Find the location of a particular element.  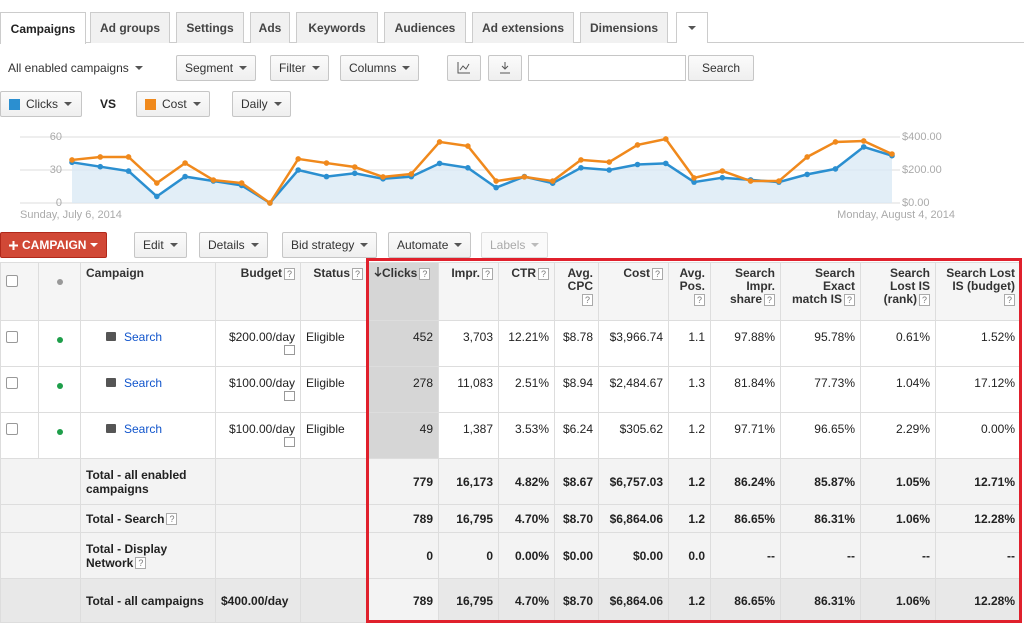

tab: Campaigns is located at coordinates (43, 28).